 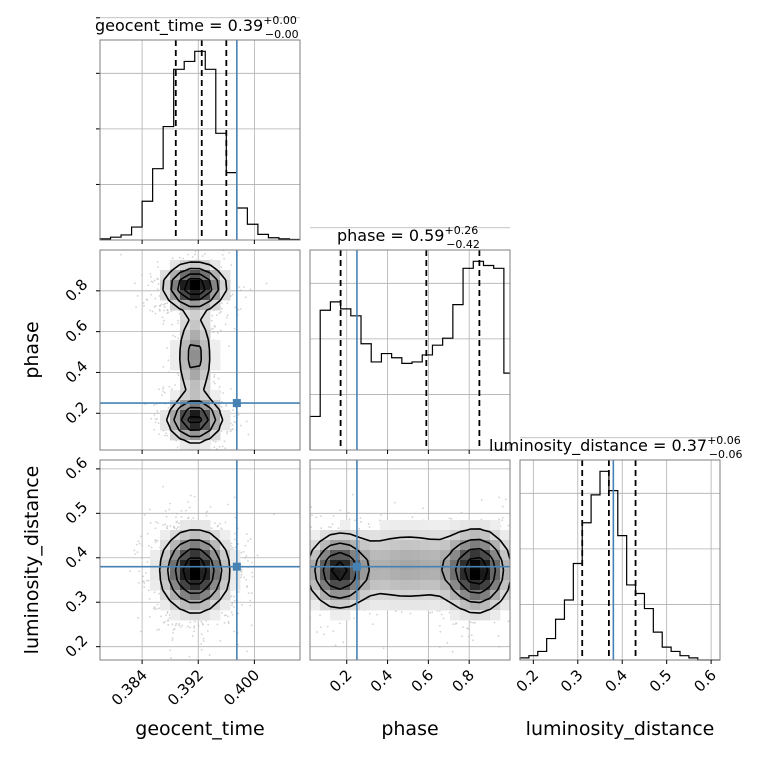 I want to click on joint-panel-content, so click(x=403, y=560).